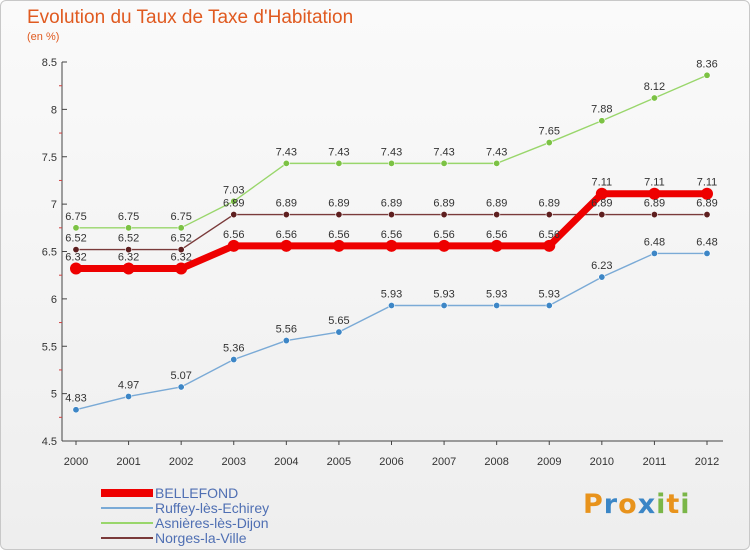  Describe the element at coordinates (628, 504) in the screenshot. I see `logo-letter: o` at that location.